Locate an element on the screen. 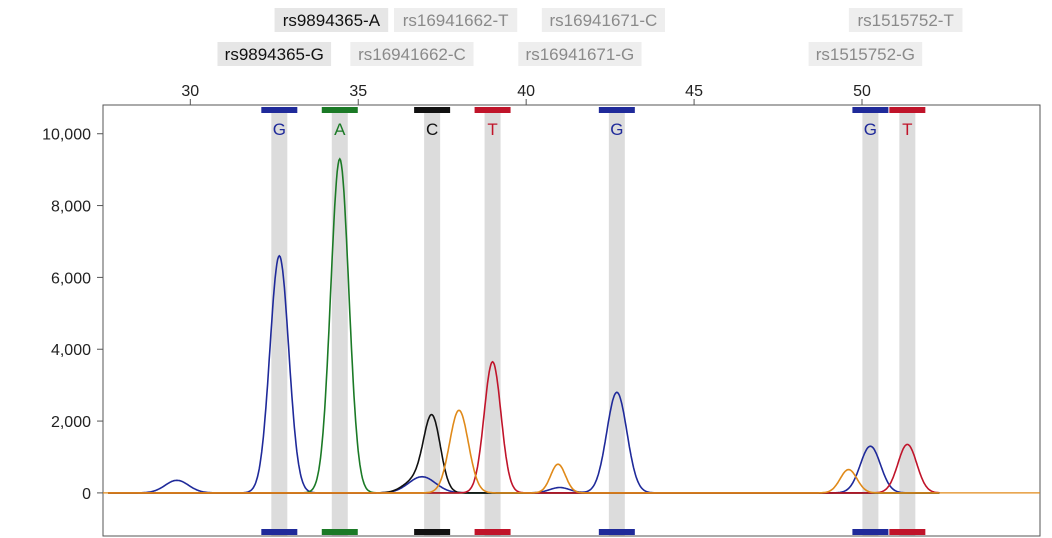  x-tick-label: 50 is located at coordinates (862, 91).